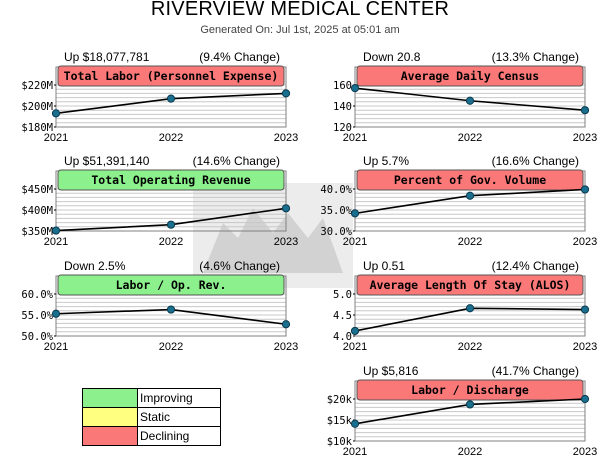 The height and width of the screenshot is (465, 600). I want to click on average-length-of-stay-alos-xtick-label: 2023, so click(585, 347).